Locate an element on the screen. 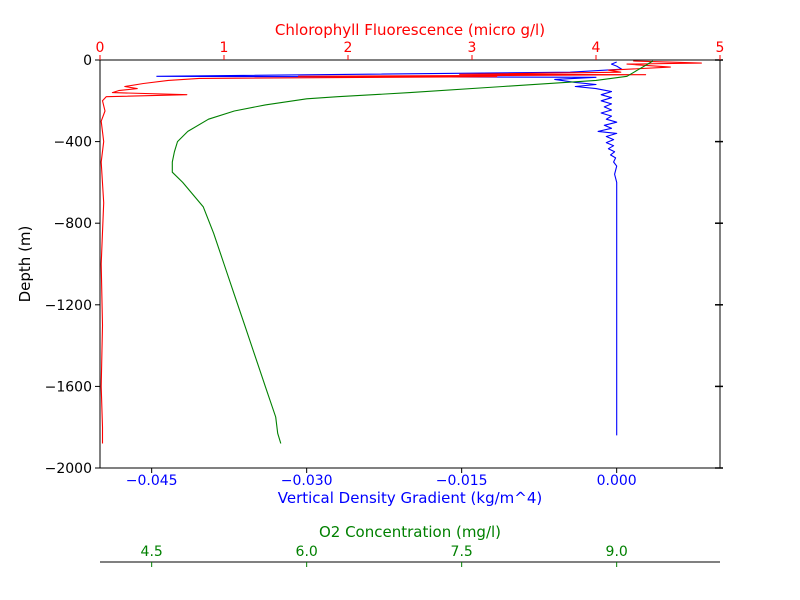  chlorophyll-tick-label: 2 is located at coordinates (348, 48).